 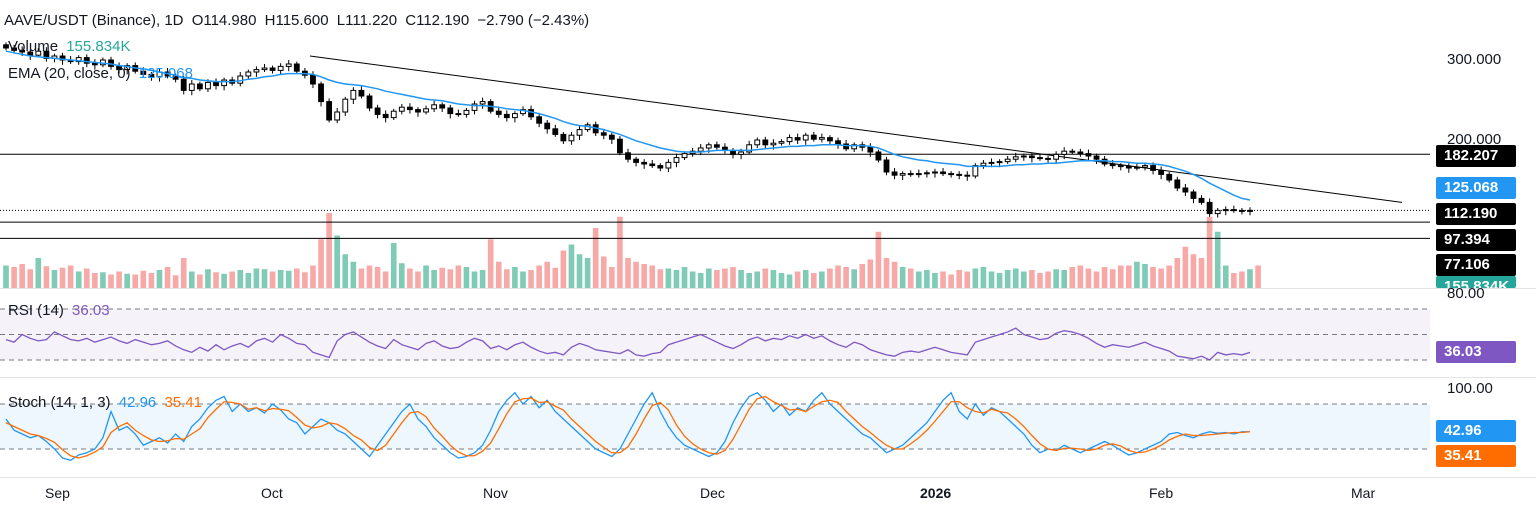 What do you see at coordinates (936, 493) in the screenshot?
I see `time-axis-label: 2026` at bounding box center [936, 493].